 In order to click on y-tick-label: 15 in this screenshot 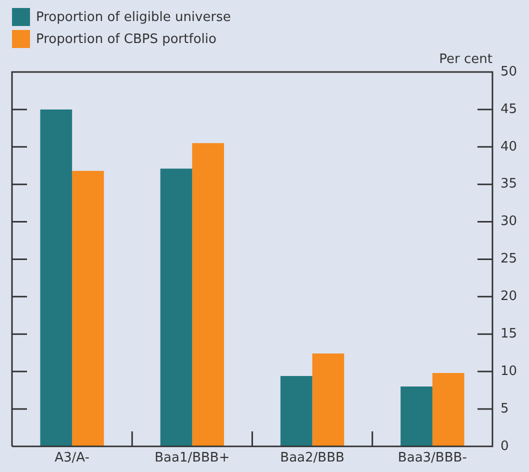, I will do `click(509, 334)`.